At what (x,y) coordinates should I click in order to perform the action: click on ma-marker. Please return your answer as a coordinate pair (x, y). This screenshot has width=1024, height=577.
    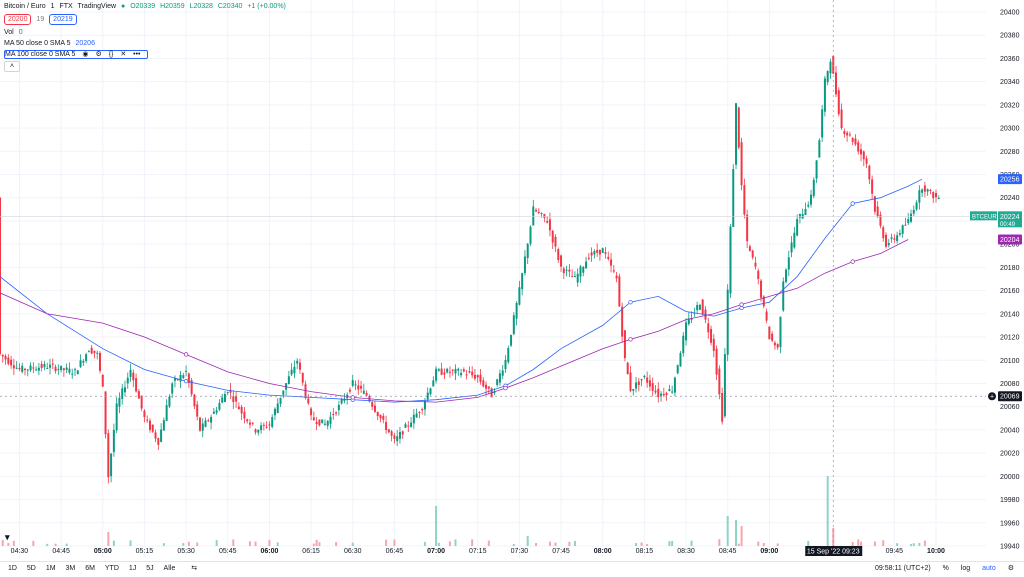
    Looking at the image, I should click on (741, 308).